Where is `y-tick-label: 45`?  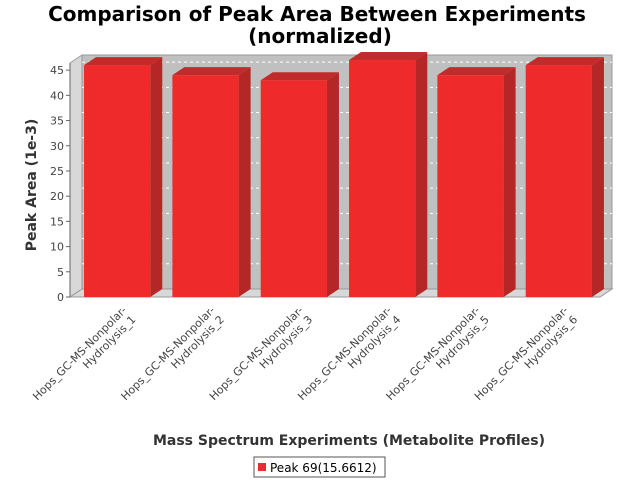
y-tick-label: 45 is located at coordinates (57, 70).